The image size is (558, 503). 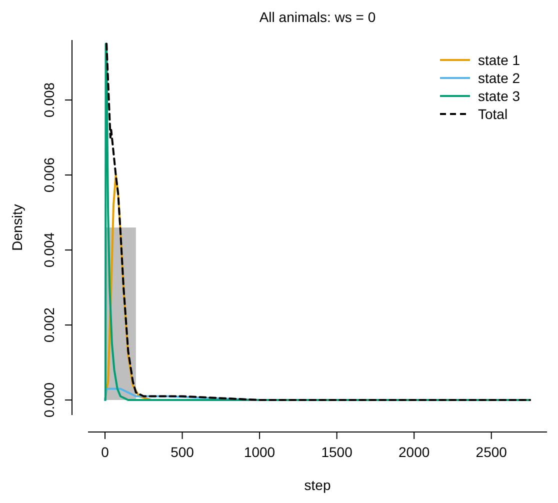 I want to click on x-tick-label: 2000, so click(x=414, y=452).